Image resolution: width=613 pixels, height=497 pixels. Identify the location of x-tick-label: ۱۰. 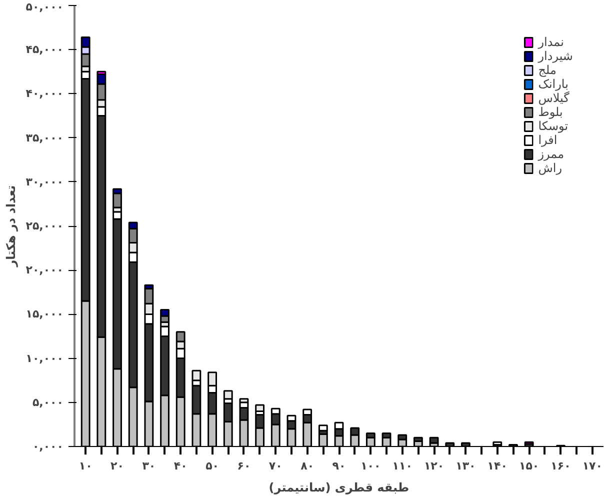
(85, 466).